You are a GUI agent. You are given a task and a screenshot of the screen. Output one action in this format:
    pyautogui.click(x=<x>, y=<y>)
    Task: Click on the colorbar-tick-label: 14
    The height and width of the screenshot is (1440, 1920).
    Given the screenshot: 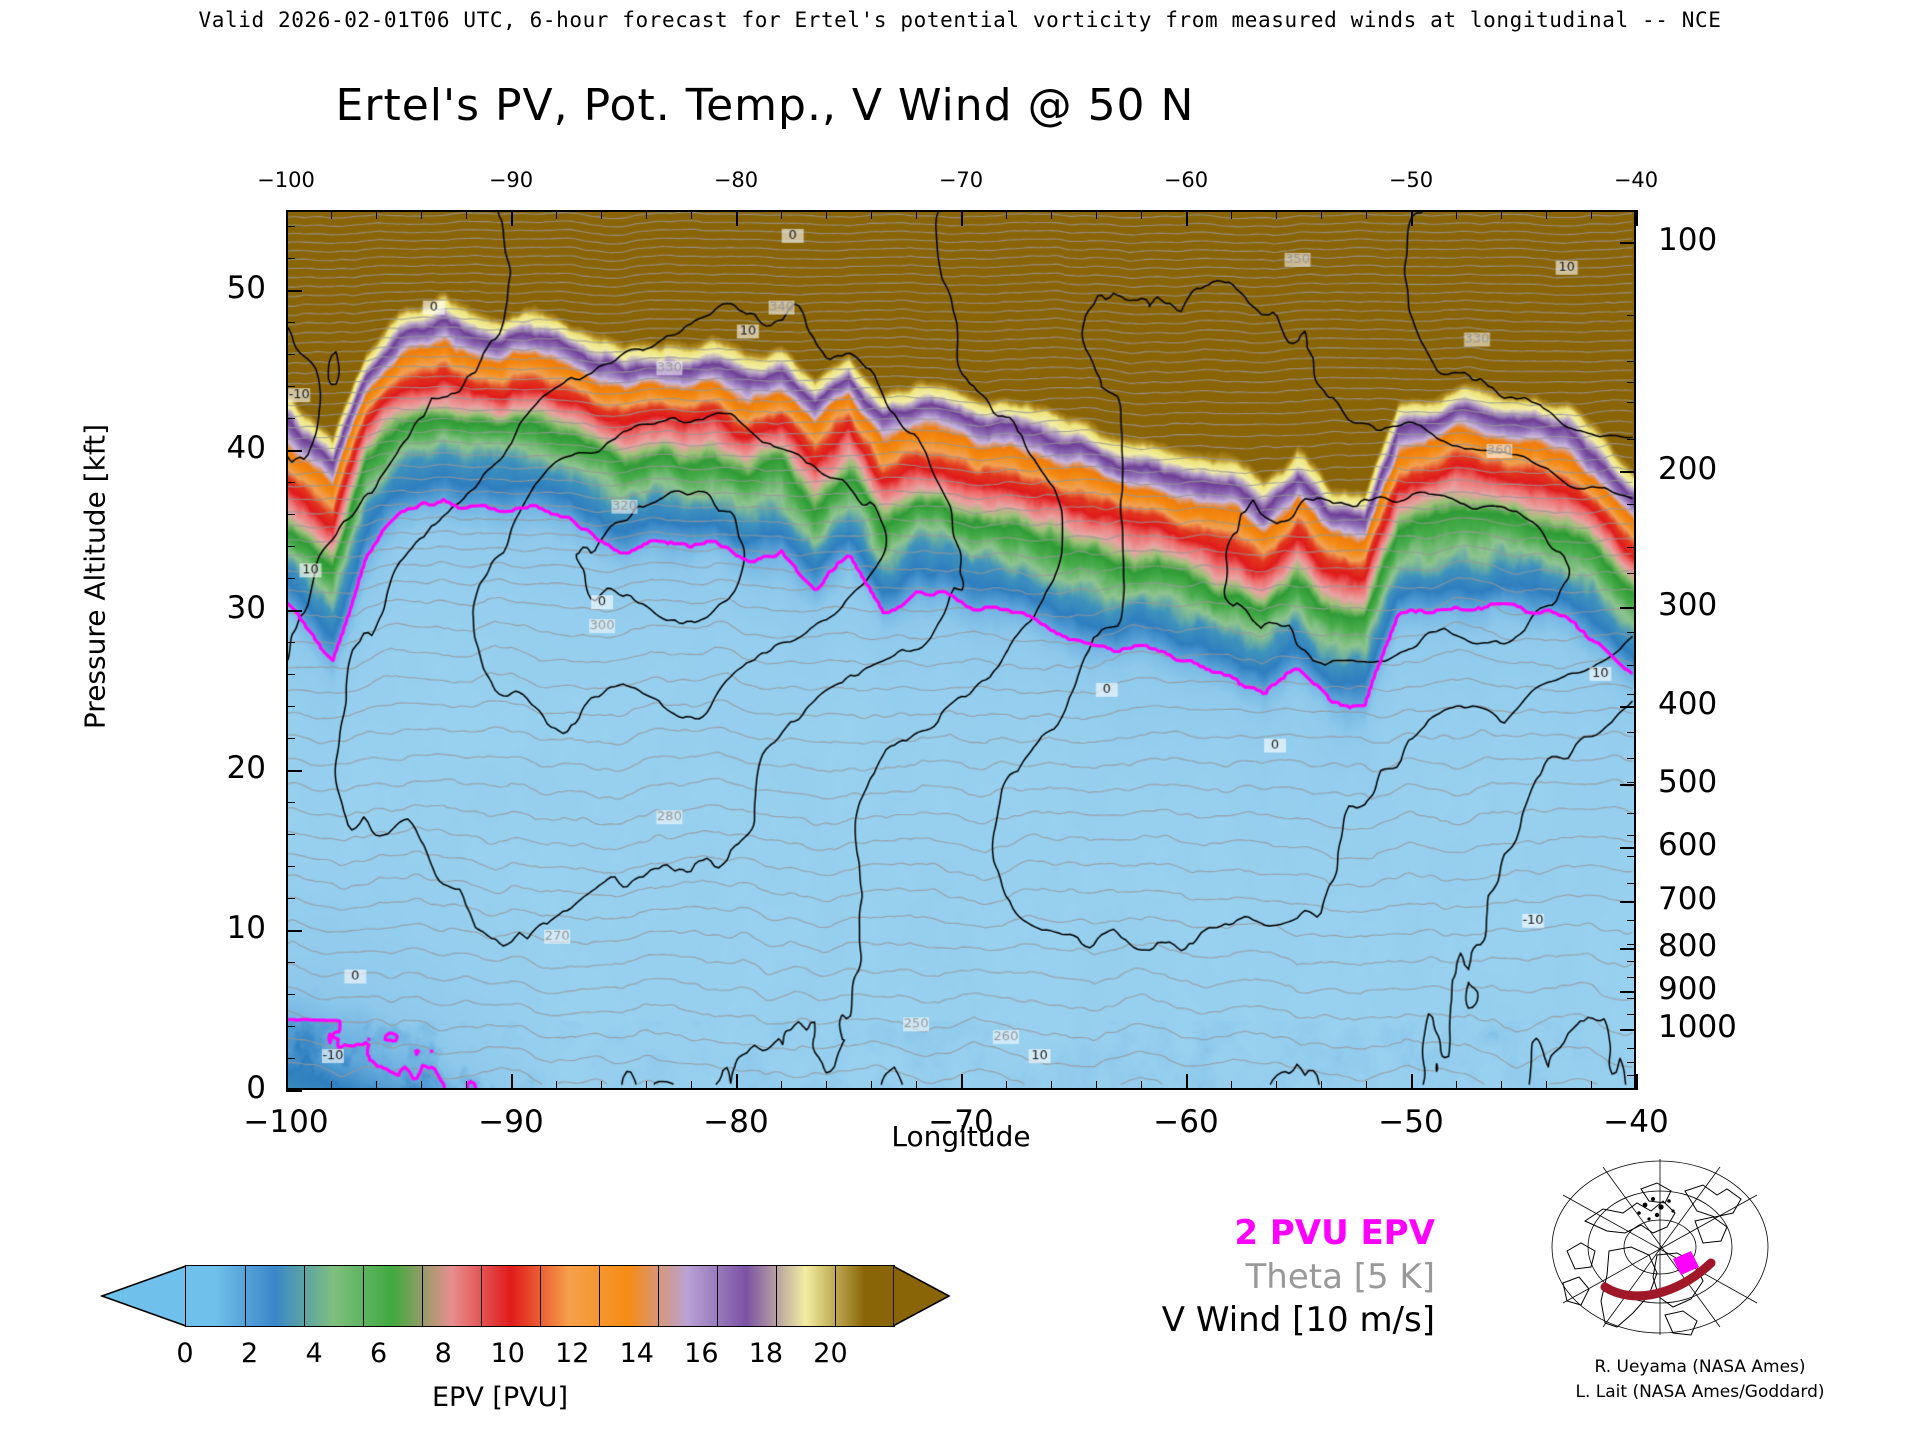 What is the action you would take?
    pyautogui.click(x=636, y=1353)
    